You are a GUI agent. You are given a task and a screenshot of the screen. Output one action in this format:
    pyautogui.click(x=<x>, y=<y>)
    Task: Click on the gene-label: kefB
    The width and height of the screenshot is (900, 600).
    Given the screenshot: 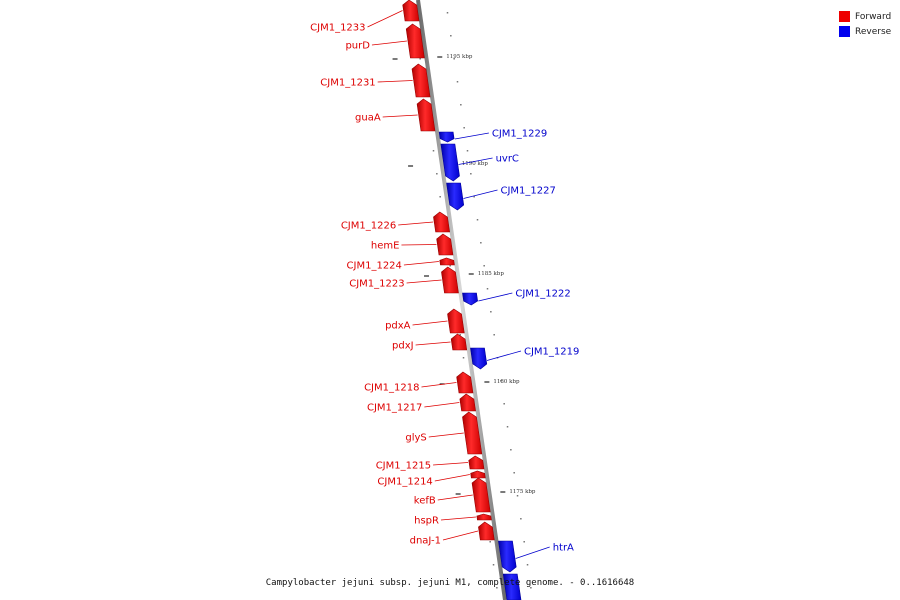 What is the action you would take?
    pyautogui.click(x=425, y=501)
    